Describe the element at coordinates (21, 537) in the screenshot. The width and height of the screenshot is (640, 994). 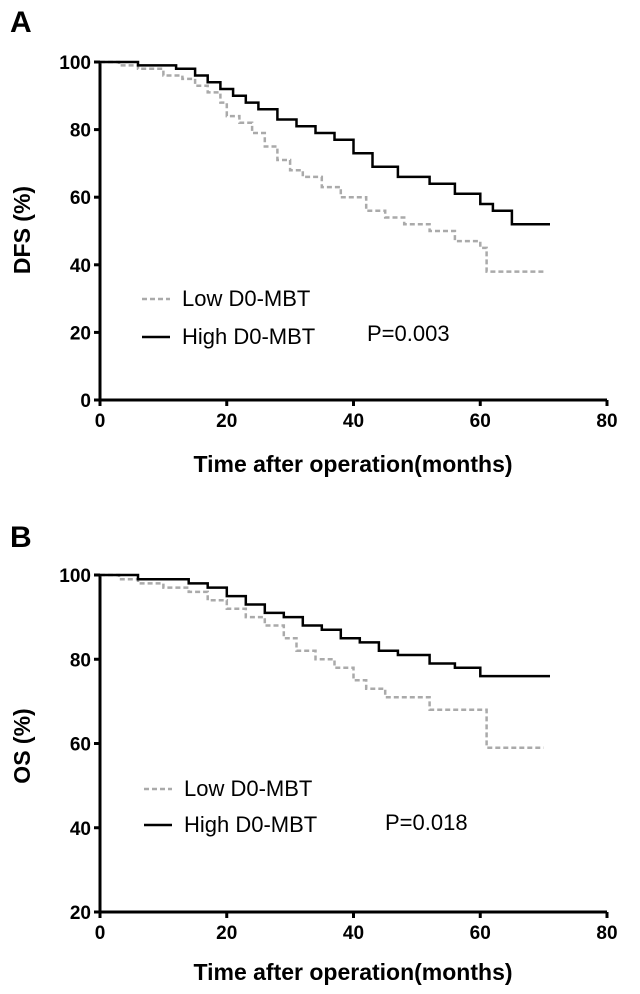
I see `panel-b-letter: B` at that location.